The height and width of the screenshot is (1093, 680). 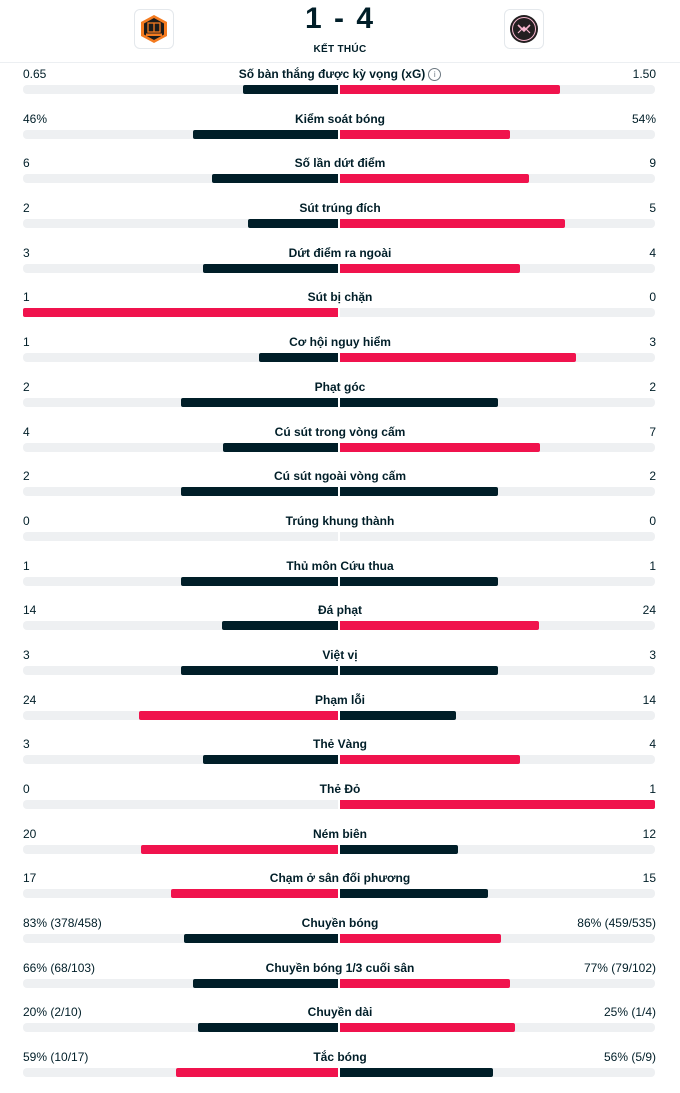 I want to click on stat-row: 24 Phạm lỗi 14, so click(x=340, y=713).